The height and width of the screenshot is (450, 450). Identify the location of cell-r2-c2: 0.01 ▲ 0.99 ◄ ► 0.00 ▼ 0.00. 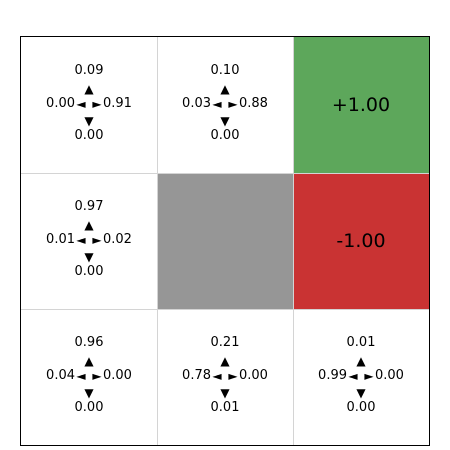
(361, 377).